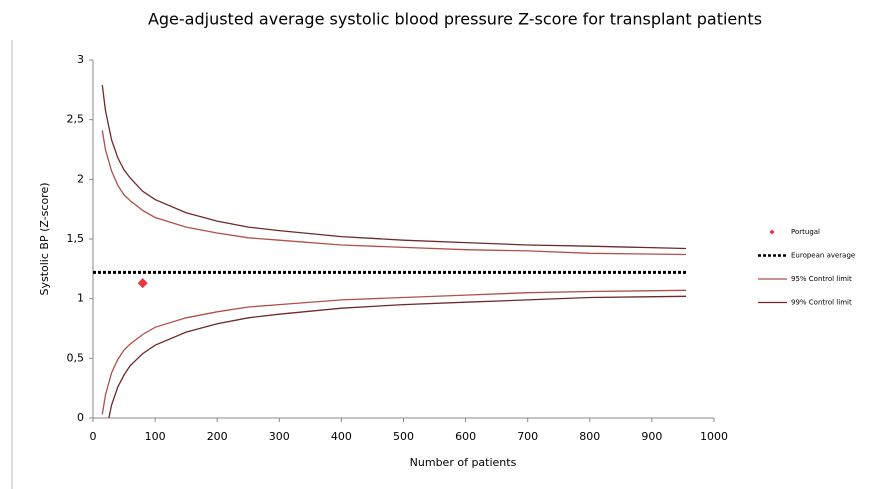  Describe the element at coordinates (44, 238) in the screenshot. I see `y-axis-label: Systolic BP (Z-score)` at that location.